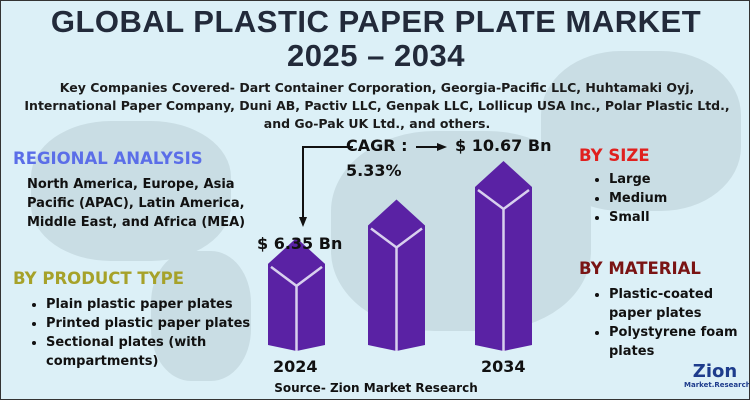  I want to click on regional-heading: REGIONAL ANALYSIS, so click(108, 158).